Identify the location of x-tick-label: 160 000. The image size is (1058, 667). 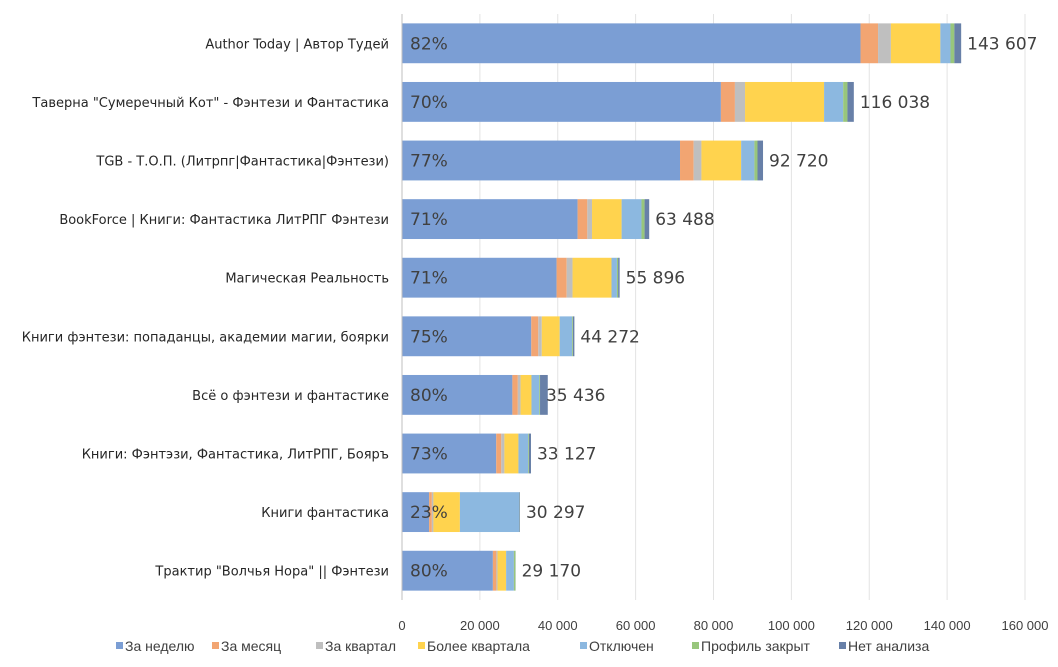
(1025, 625).